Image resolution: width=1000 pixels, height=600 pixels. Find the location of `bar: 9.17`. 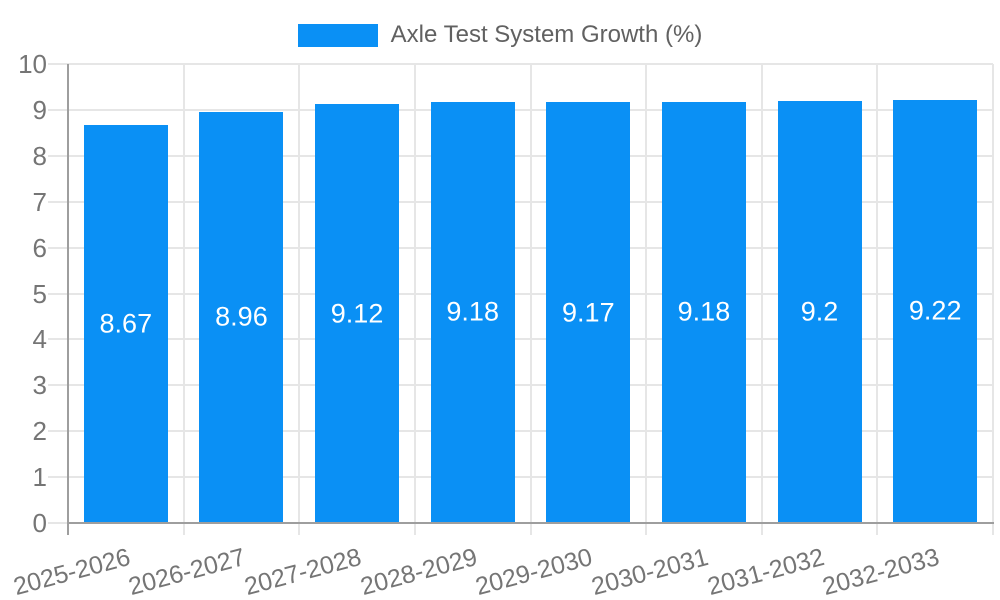

bar: 9.17 is located at coordinates (588, 312).